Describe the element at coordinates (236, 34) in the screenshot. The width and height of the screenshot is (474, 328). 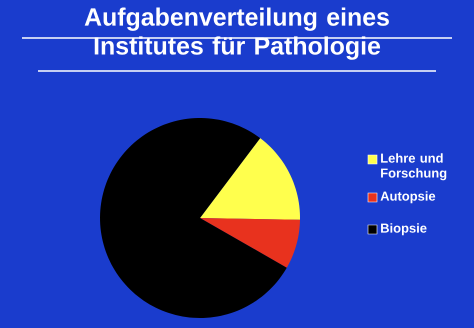
I see `chart-title: Aufgabenverteilung eines Institutes für Pathologie` at that location.